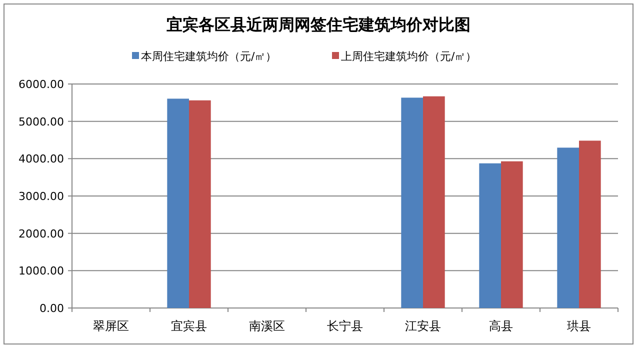 This screenshot has height=348, width=637. I want to click on x-tick-label: 南溪区, so click(267, 326).